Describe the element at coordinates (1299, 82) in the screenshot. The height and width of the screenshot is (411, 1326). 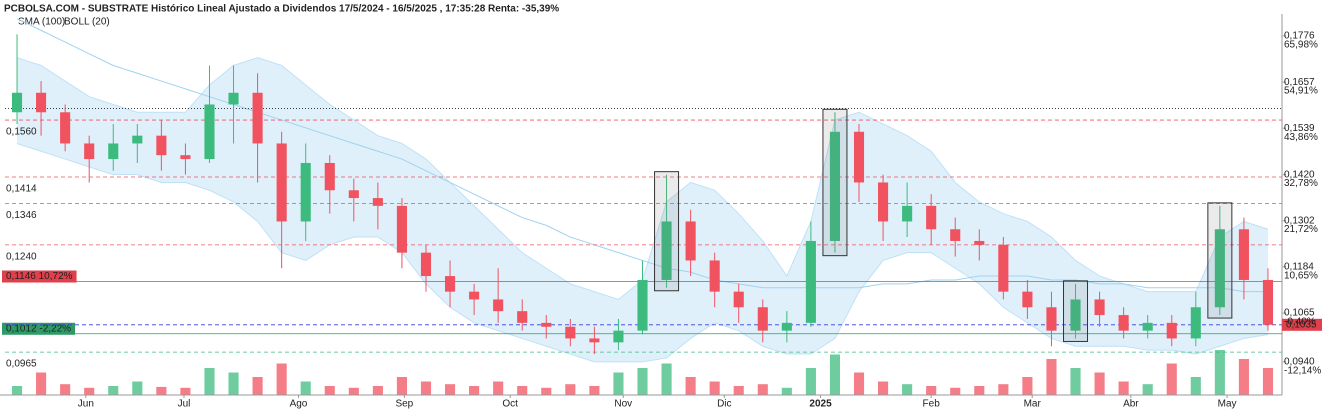
I see `y-tick-label: 0,1657` at that location.